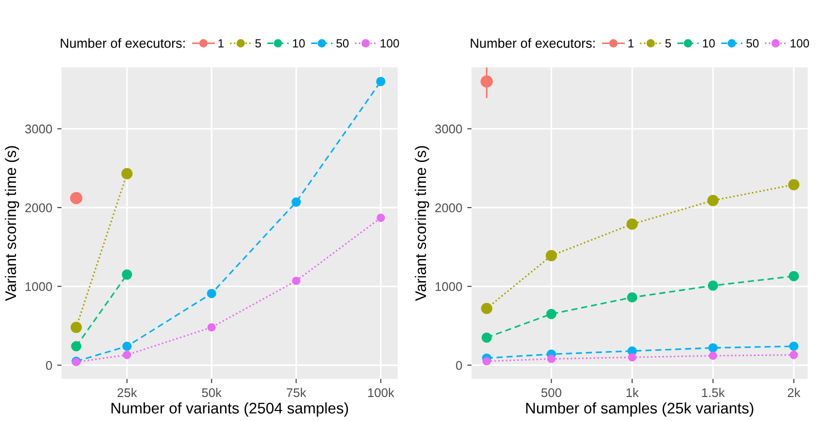  Describe the element at coordinates (230, 409) in the screenshot. I see `x-axis-title: Number of variants (2504 samples)` at that location.